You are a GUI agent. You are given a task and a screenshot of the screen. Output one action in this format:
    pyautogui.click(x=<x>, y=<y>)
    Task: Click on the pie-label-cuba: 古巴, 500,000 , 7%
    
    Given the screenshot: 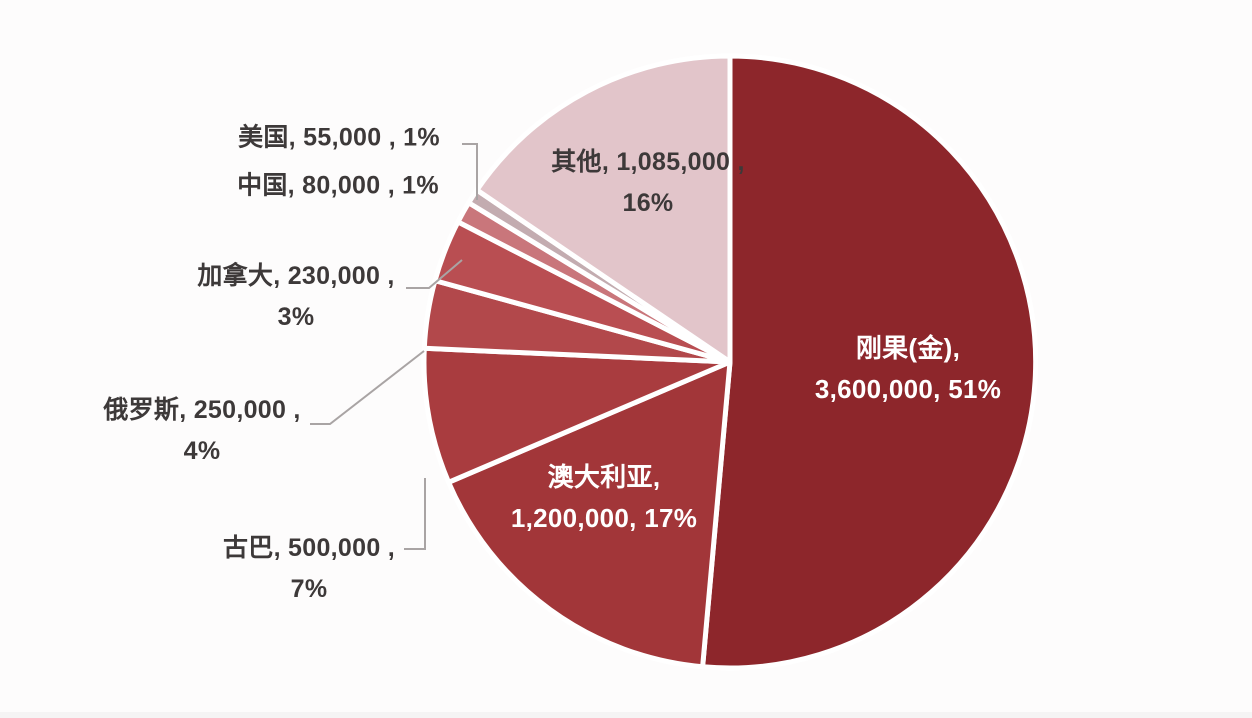 What is the action you would take?
    pyautogui.click(x=309, y=569)
    